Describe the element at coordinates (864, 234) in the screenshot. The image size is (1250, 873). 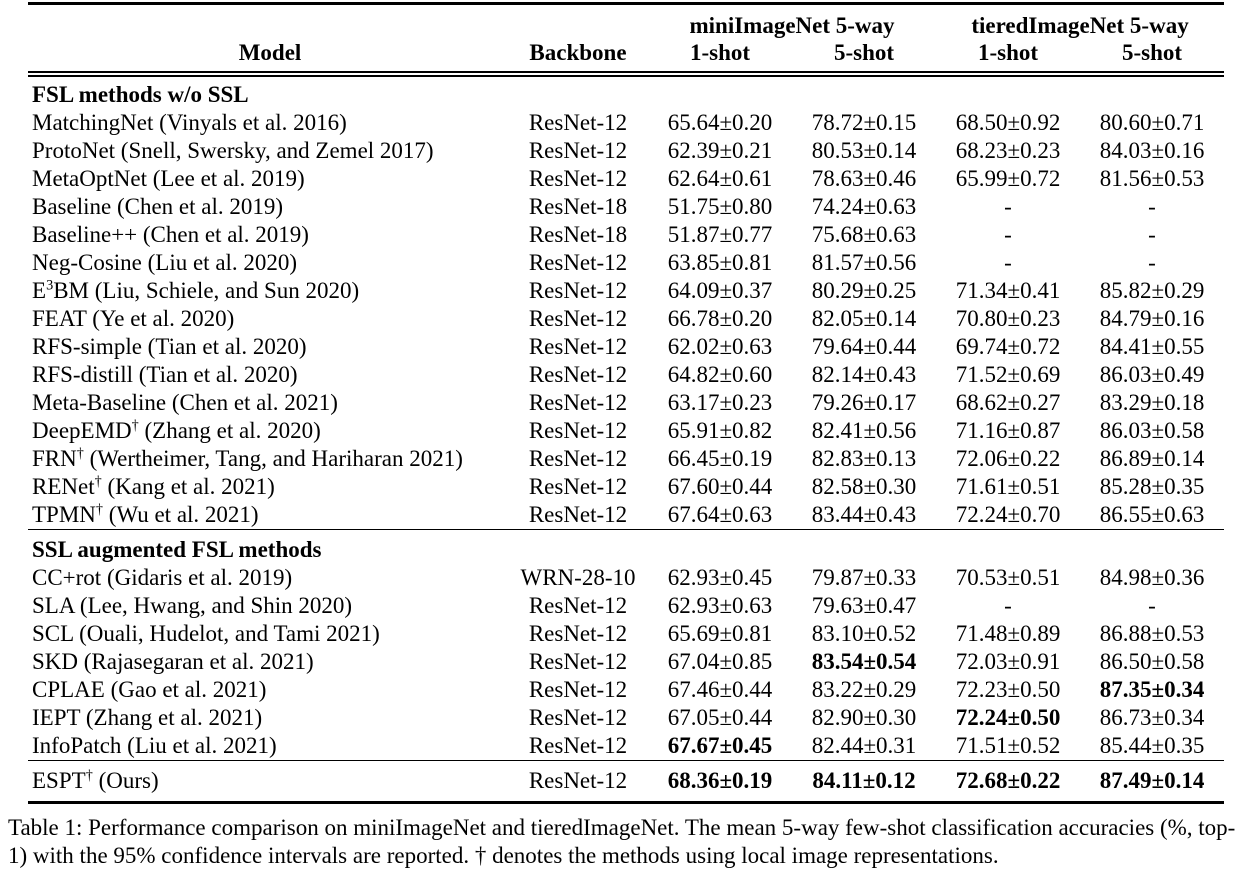
I see `accuracy-value: 75.68±0.63` at that location.